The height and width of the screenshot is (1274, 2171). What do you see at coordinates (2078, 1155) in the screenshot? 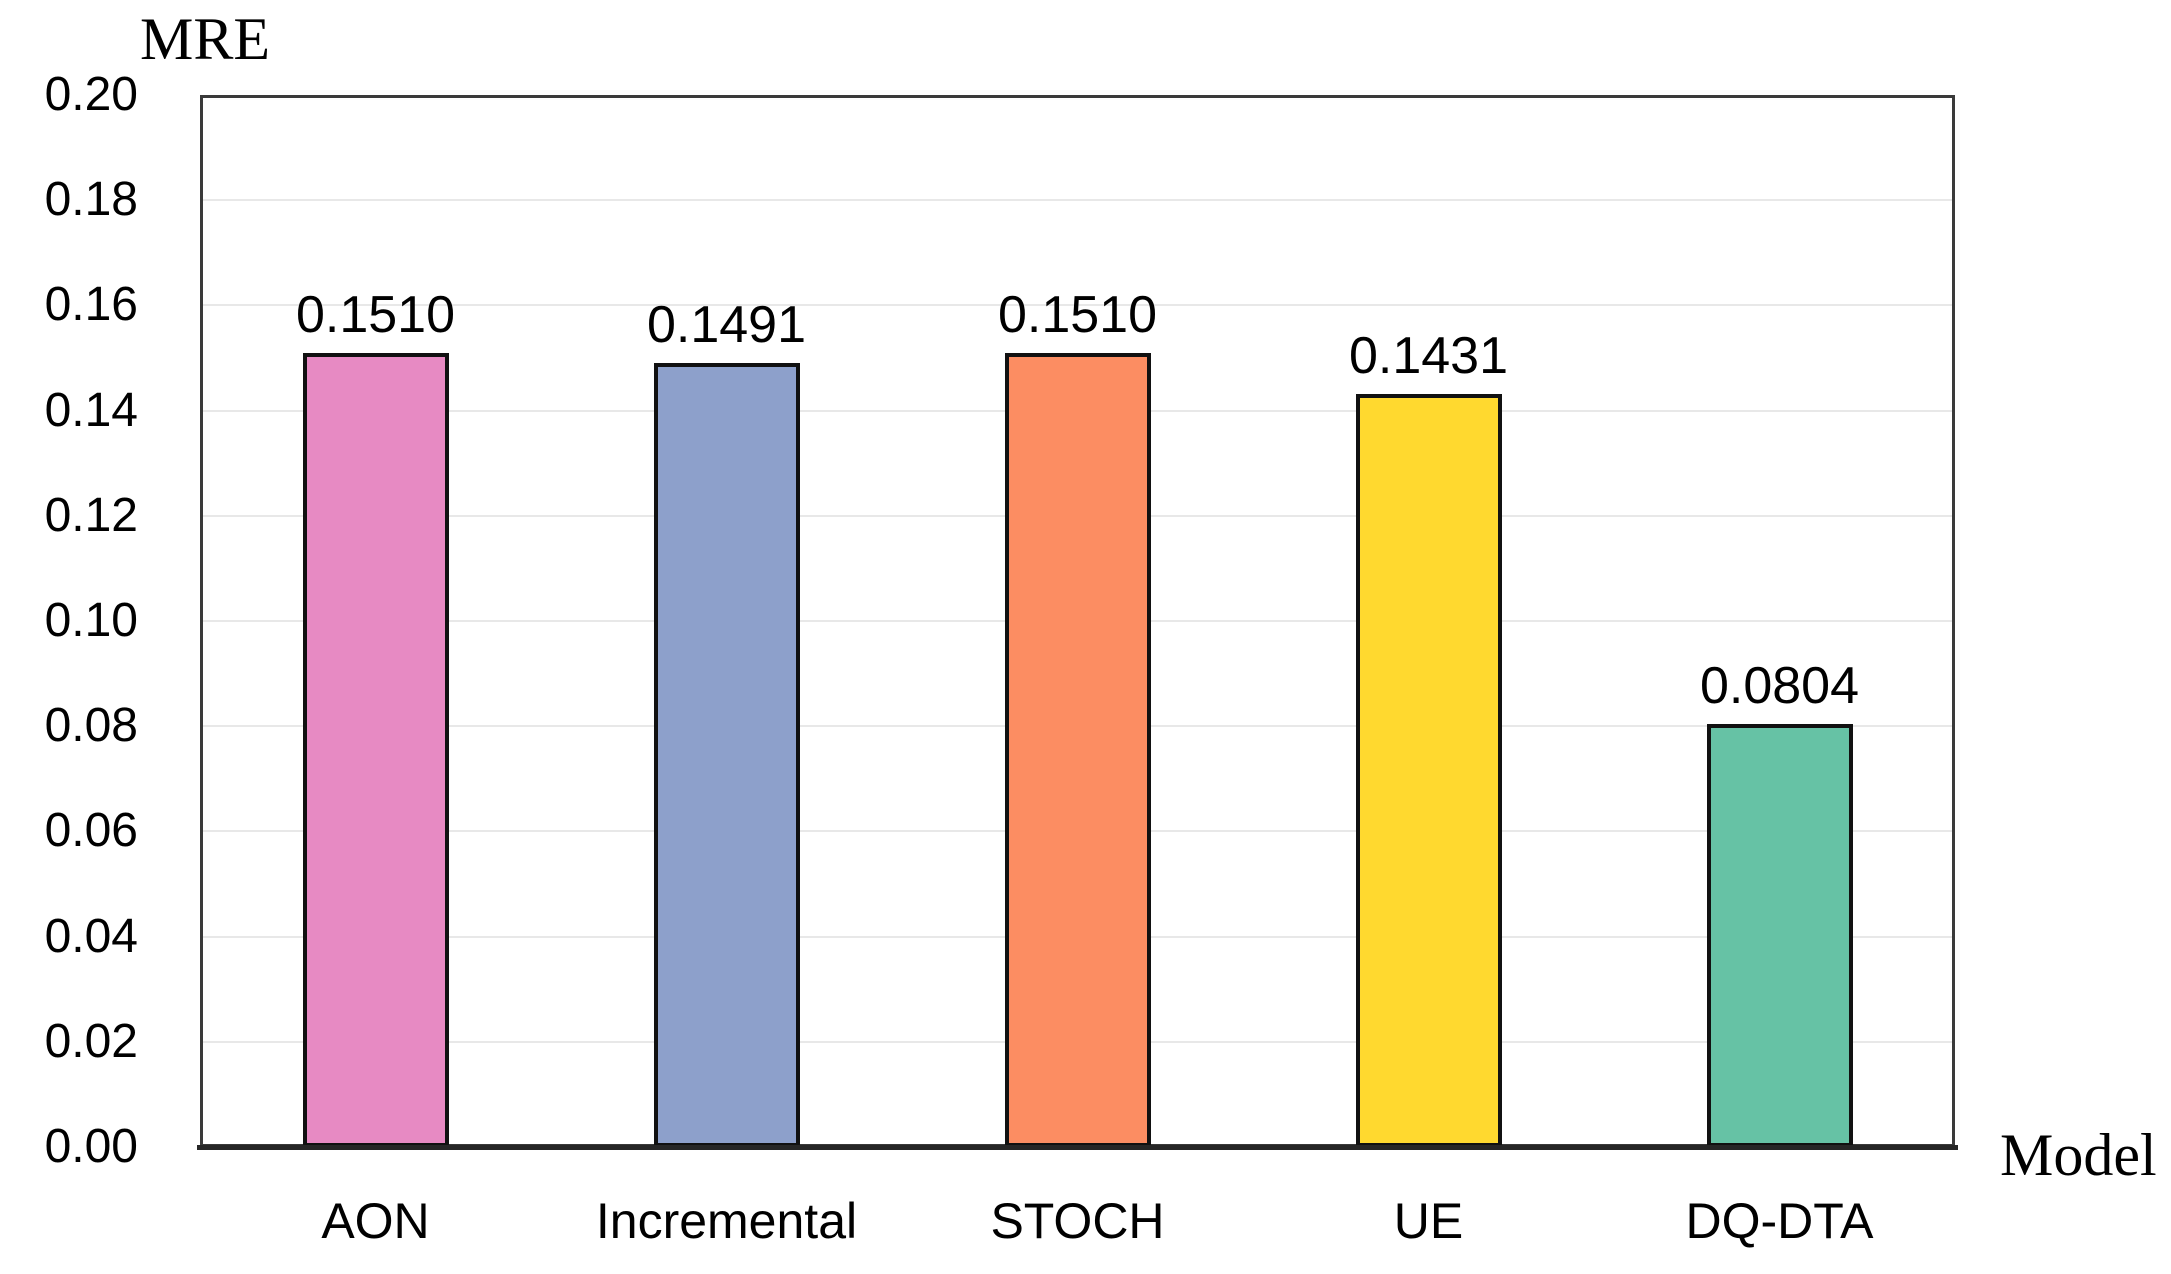
I see `x-axis-title: Model` at bounding box center [2078, 1155].